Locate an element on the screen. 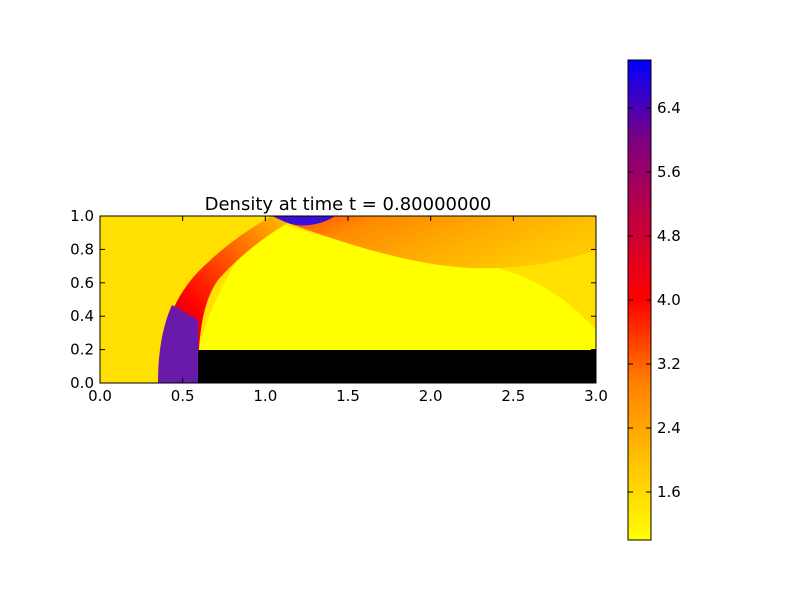 Image resolution: width=800 pixels, height=600 pixels. y-tick-label: 0.8 is located at coordinates (82, 249).